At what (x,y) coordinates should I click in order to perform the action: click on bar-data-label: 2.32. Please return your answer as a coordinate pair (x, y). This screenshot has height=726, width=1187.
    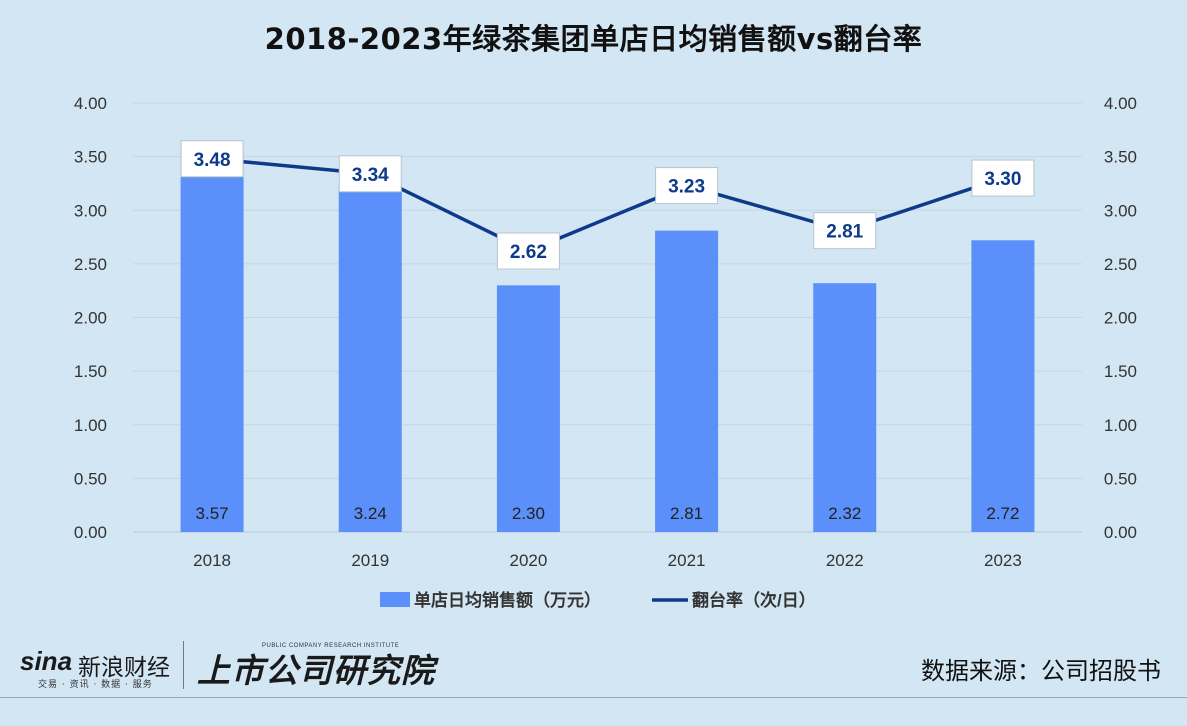
    Looking at the image, I should click on (844, 513).